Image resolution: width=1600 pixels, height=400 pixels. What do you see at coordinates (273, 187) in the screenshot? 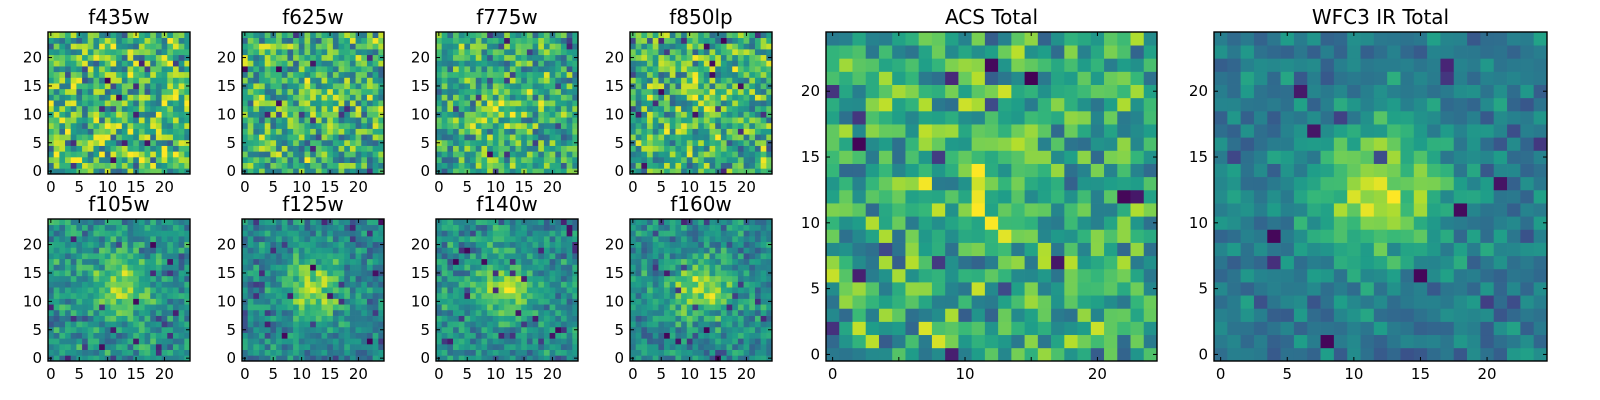
I see `x-tick-label: 5` at bounding box center [273, 187].